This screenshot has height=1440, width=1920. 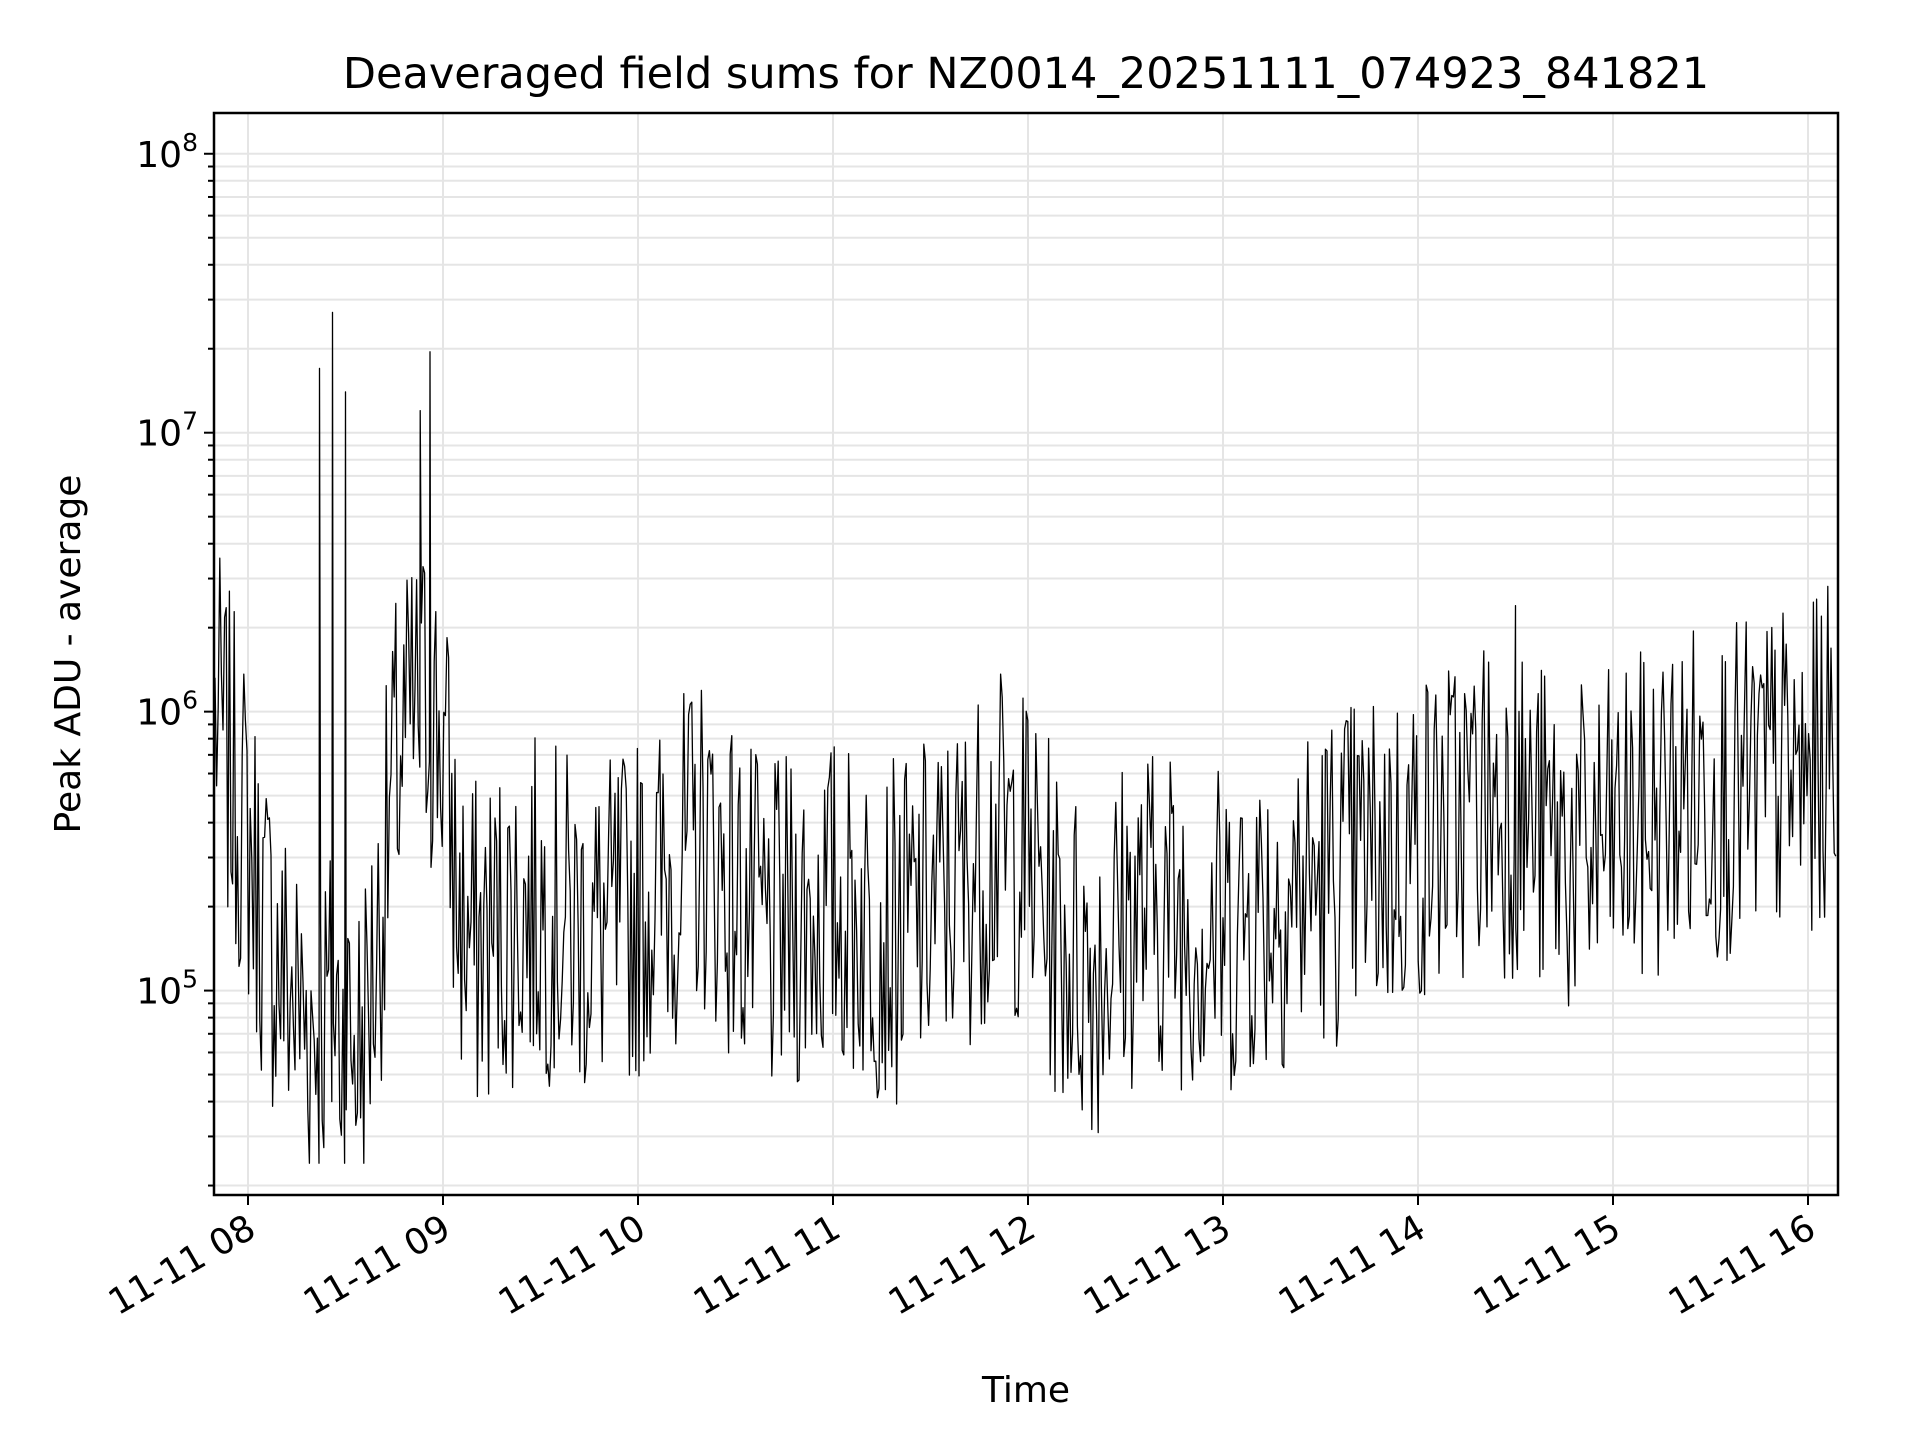 What do you see at coordinates (1025, 1390) in the screenshot?
I see `x-axis-label: Time` at bounding box center [1025, 1390].